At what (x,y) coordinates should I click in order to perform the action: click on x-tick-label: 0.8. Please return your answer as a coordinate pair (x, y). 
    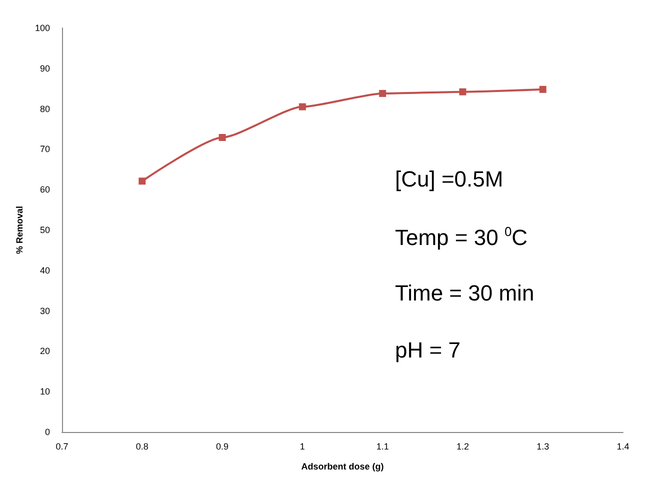
    Looking at the image, I should click on (142, 447).